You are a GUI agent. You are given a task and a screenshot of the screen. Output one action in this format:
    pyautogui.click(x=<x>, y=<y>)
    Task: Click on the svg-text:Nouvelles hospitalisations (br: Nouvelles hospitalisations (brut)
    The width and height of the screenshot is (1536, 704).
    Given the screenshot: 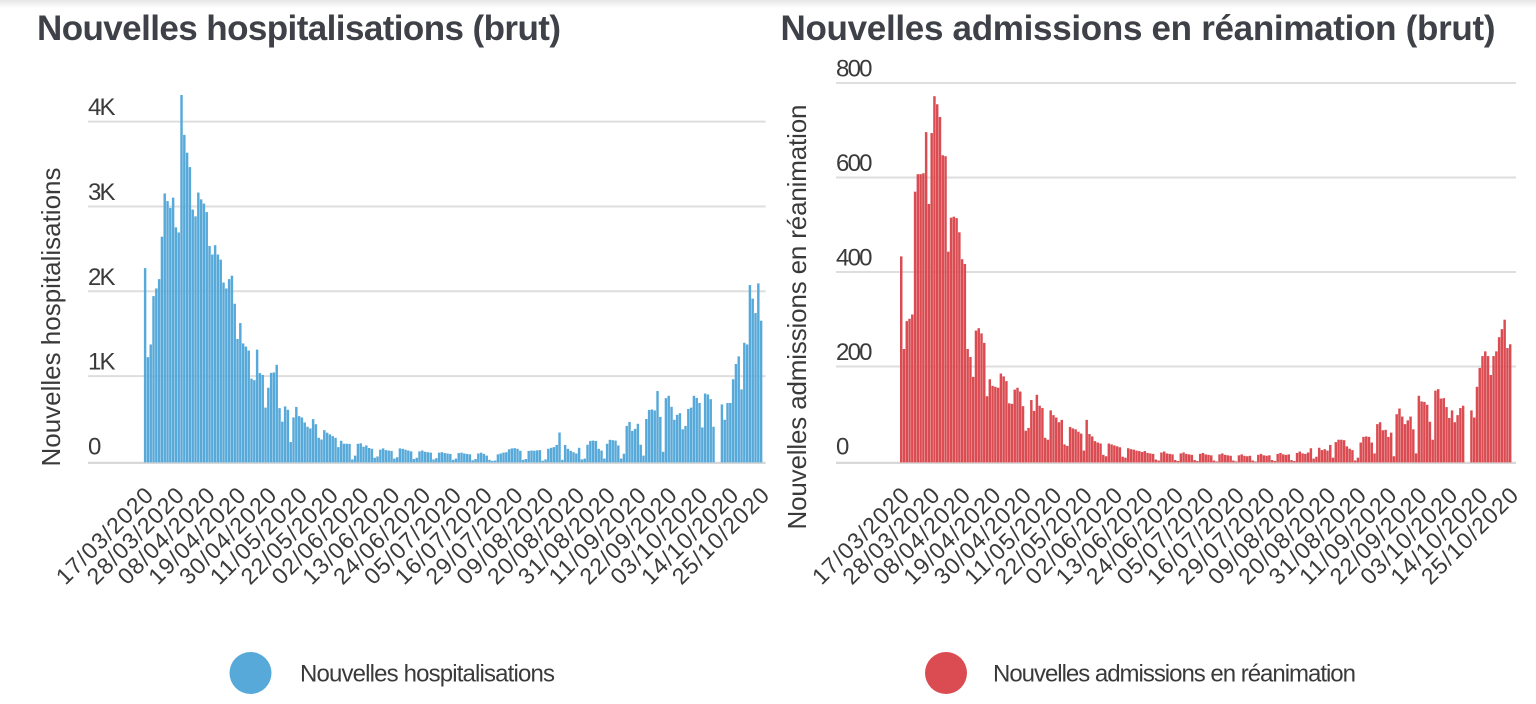 What is the action you would take?
    pyautogui.click(x=299, y=28)
    